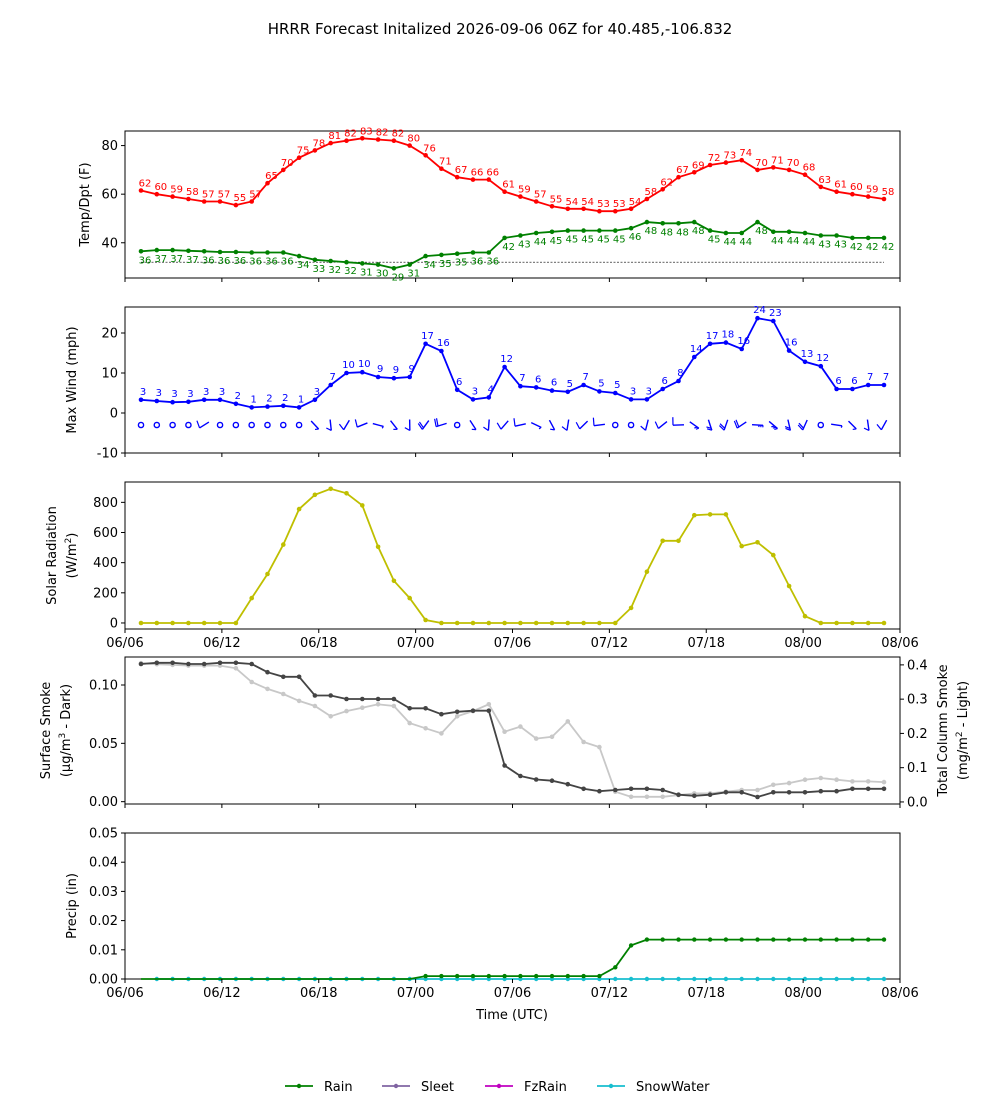 Image resolution: width=1000 pixels, height=1100 pixels. Describe the element at coordinates (380, 369) in the screenshot. I see `wind-data-label: 9` at that location.